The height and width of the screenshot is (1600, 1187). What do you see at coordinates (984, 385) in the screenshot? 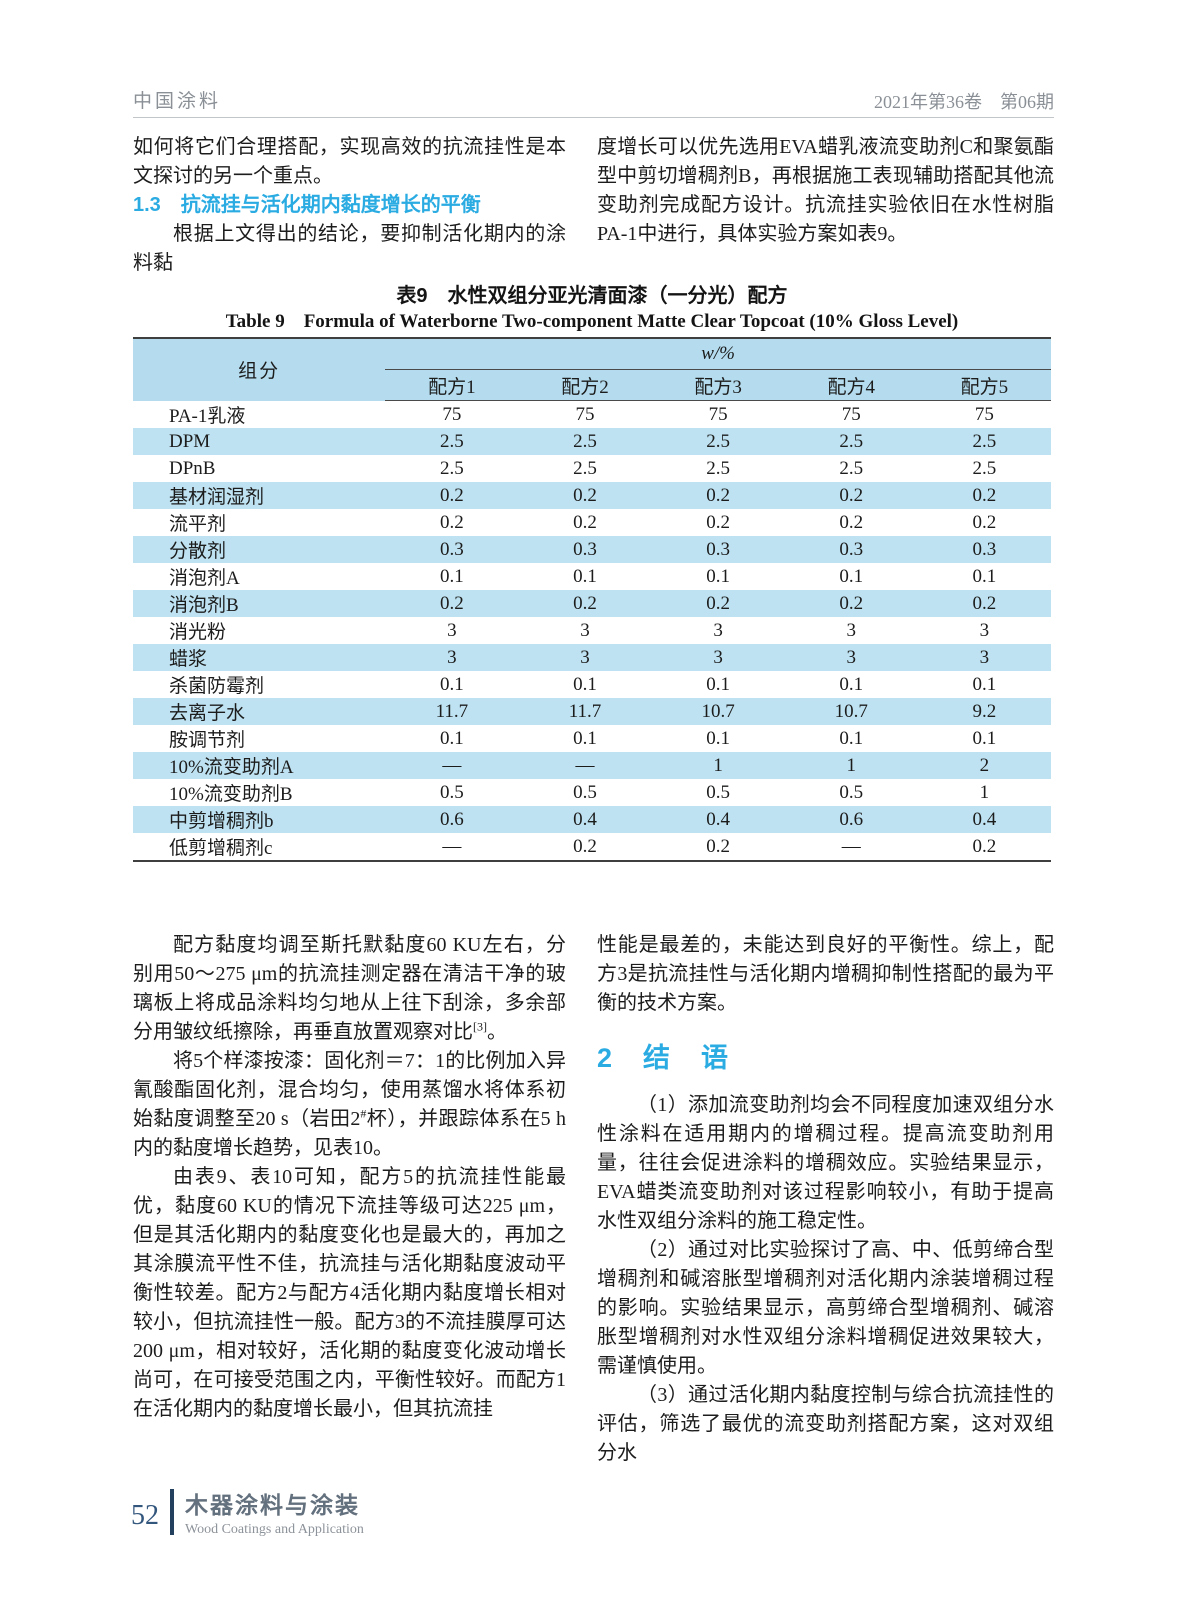
I see `column-header-formula-5: 配方5` at bounding box center [984, 385].